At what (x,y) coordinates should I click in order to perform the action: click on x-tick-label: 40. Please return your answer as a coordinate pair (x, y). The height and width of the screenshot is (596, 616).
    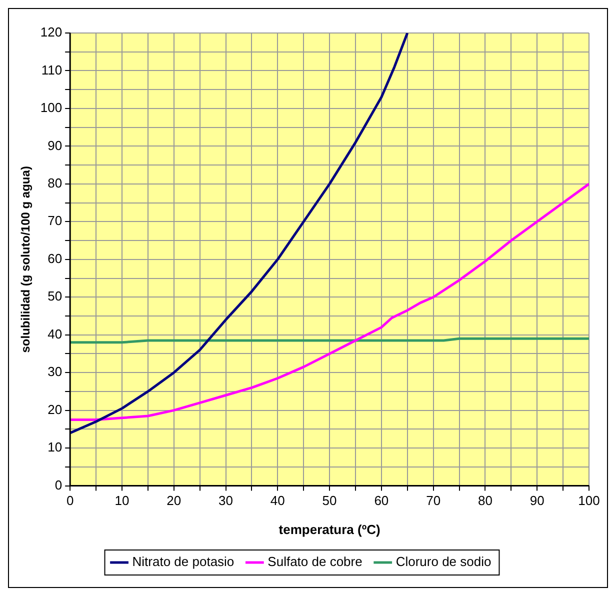
    Looking at the image, I should click on (277, 500).